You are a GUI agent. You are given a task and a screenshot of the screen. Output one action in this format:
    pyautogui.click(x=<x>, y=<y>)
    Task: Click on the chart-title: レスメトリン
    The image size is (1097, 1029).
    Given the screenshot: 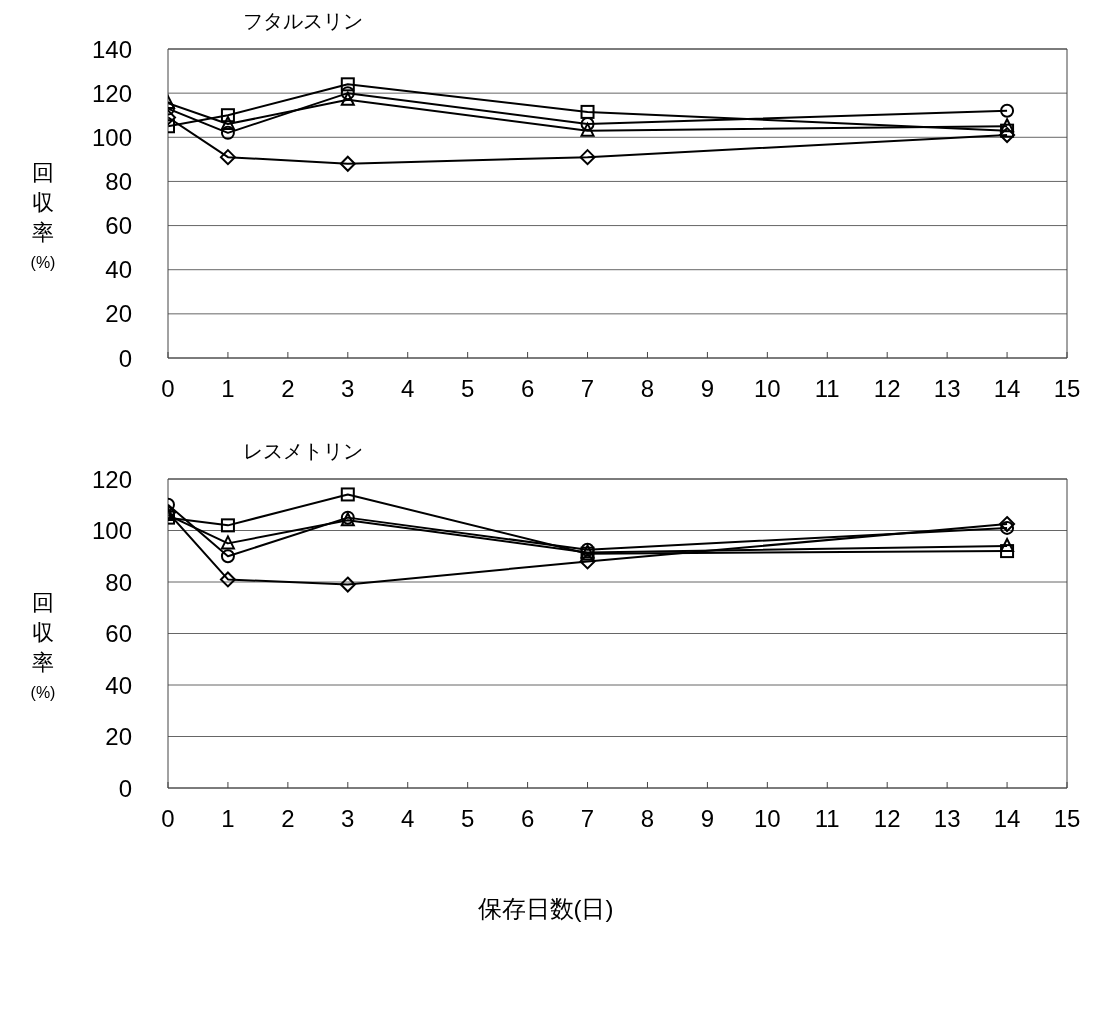 What is the action you would take?
    pyautogui.click(x=303, y=451)
    